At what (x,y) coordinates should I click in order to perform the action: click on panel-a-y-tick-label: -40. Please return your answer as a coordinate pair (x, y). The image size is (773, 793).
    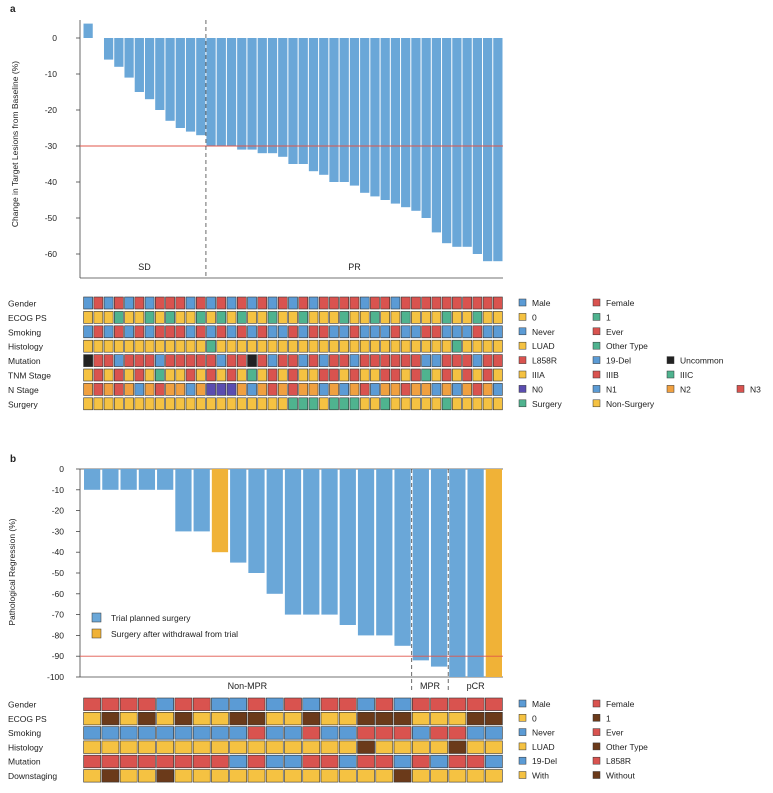
    Looking at the image, I should click on (51, 182).